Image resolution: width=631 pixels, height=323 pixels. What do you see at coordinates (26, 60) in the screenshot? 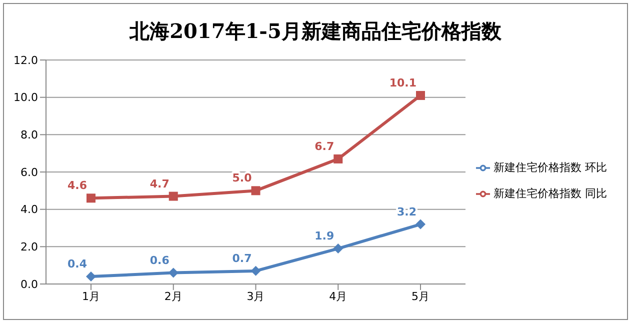
I see `y-tick-label: 12.0` at bounding box center [26, 60].